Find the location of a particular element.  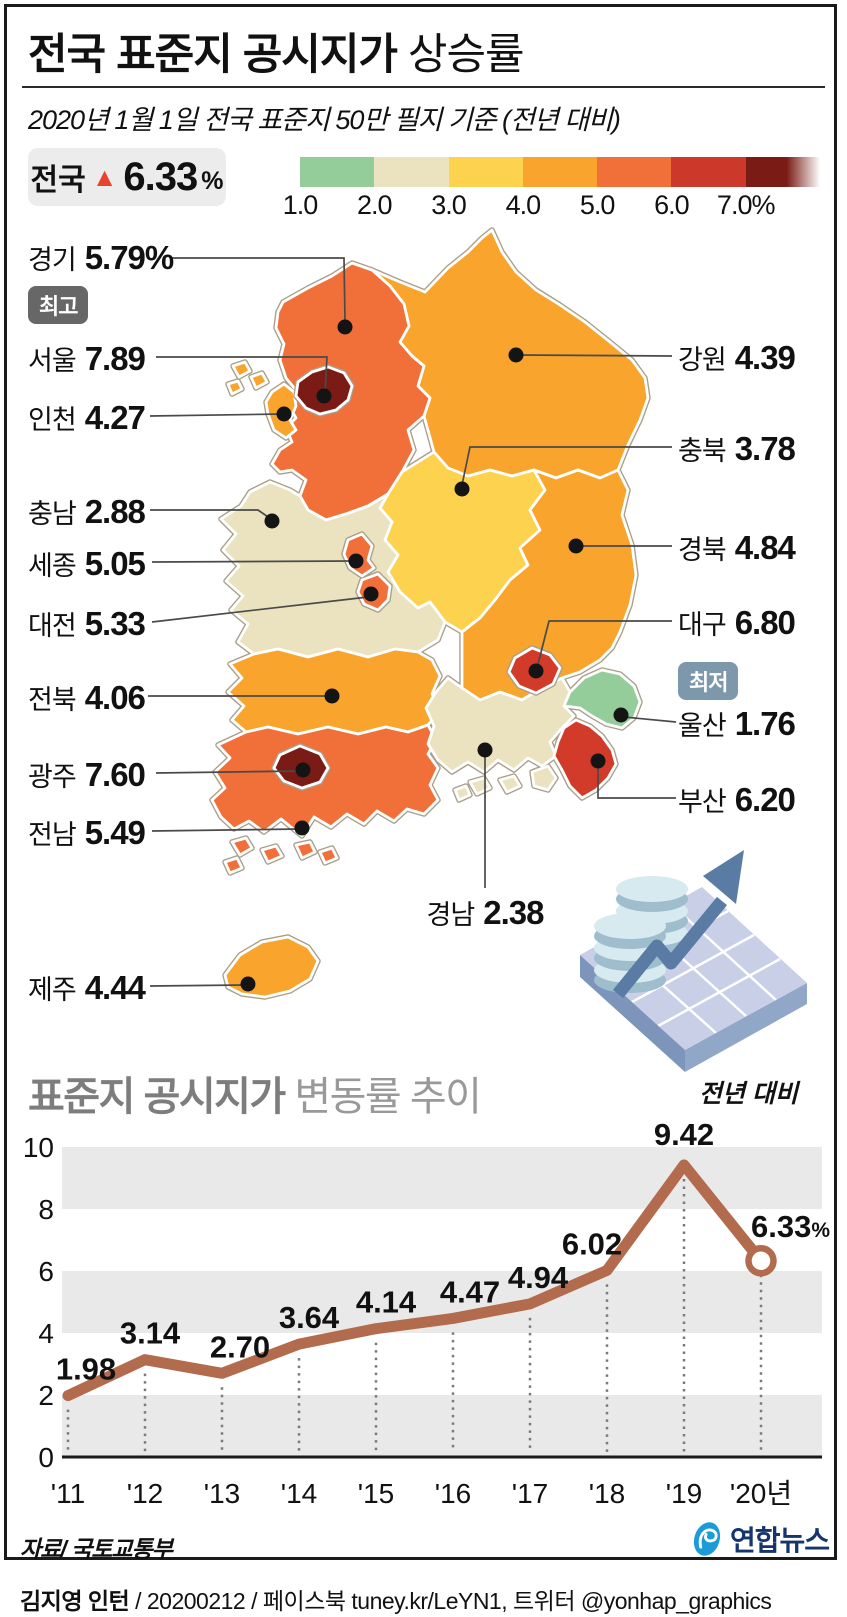

rising-arrow-head is located at coordinates (723, 877).